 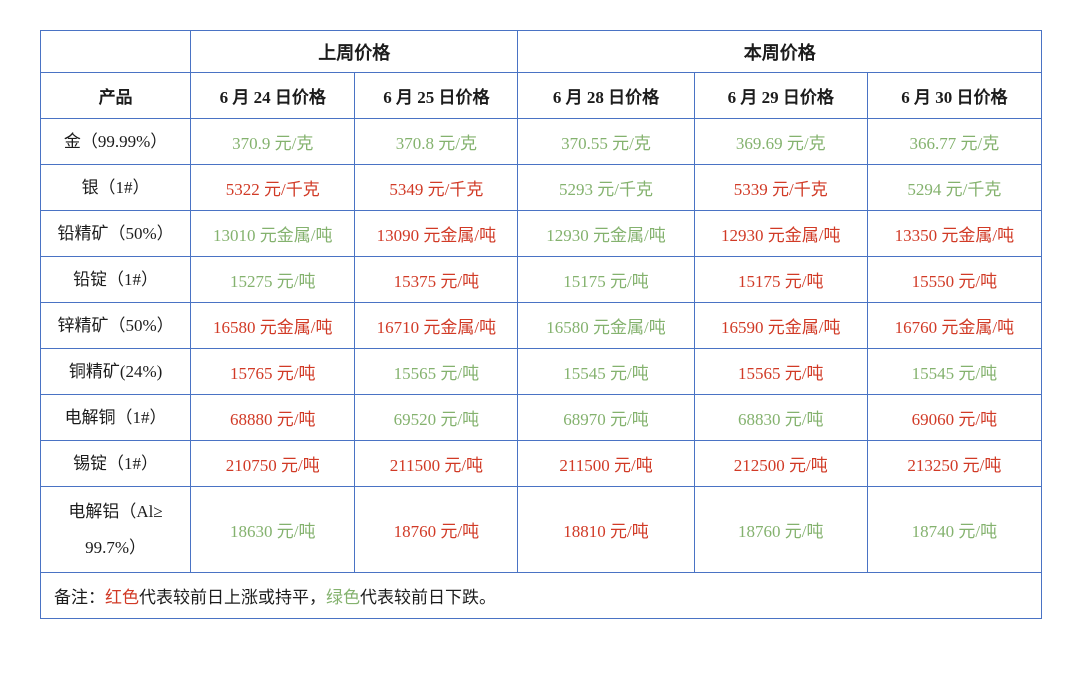 I want to click on price-cell: 15375 元/吨, so click(x=436, y=279).